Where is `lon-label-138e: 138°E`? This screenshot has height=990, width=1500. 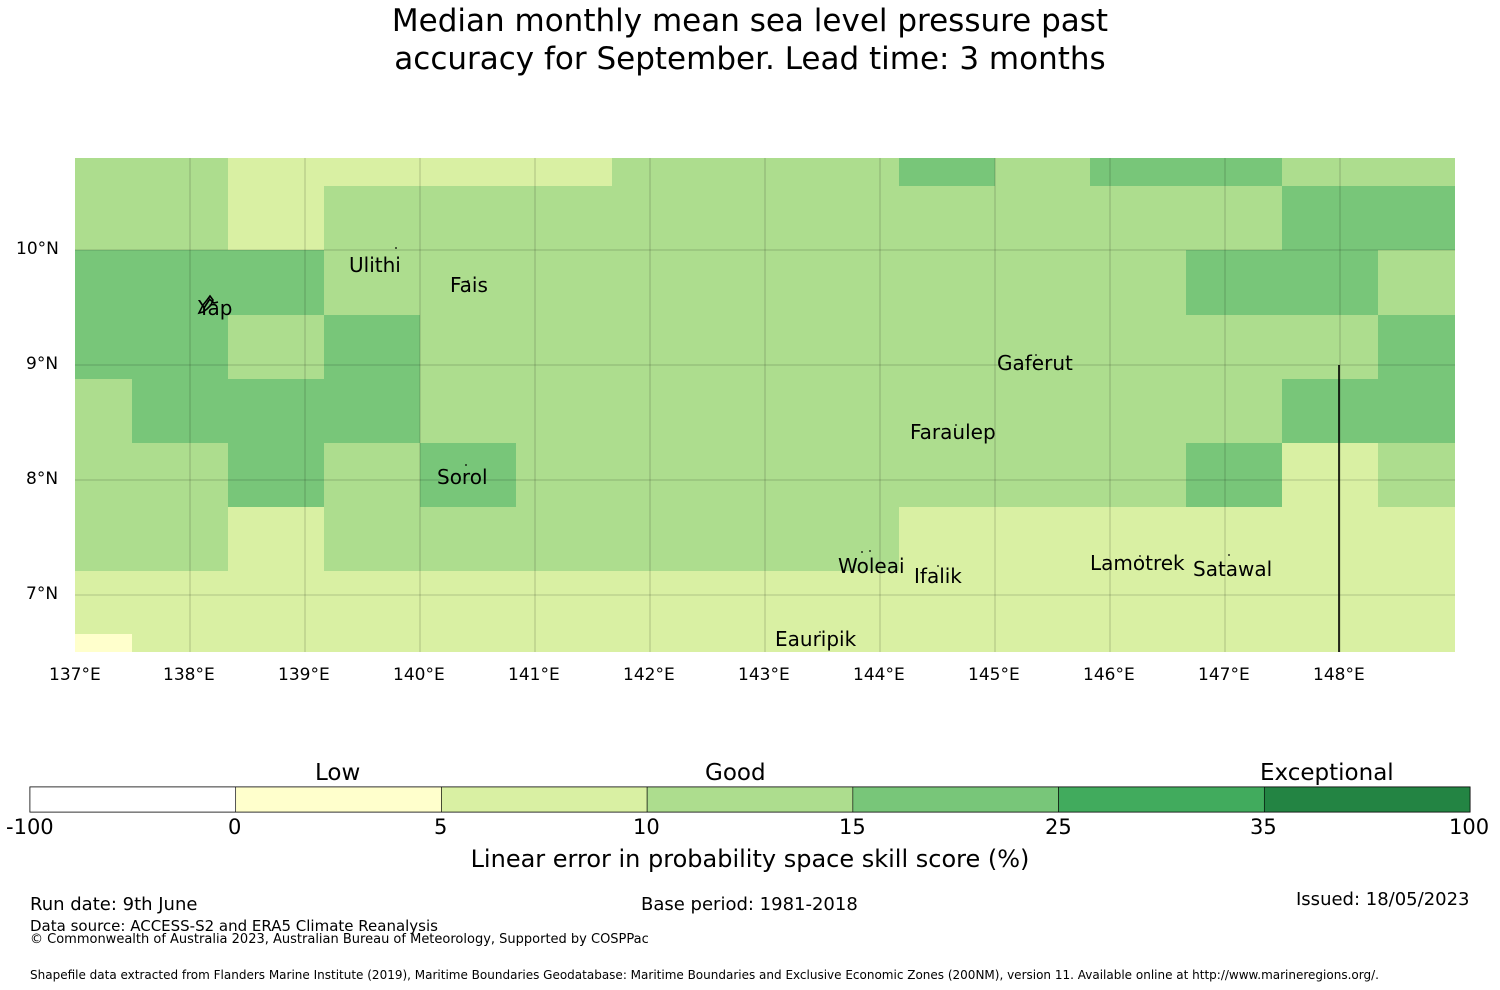 lon-label-138e: 138°E is located at coordinates (189, 675).